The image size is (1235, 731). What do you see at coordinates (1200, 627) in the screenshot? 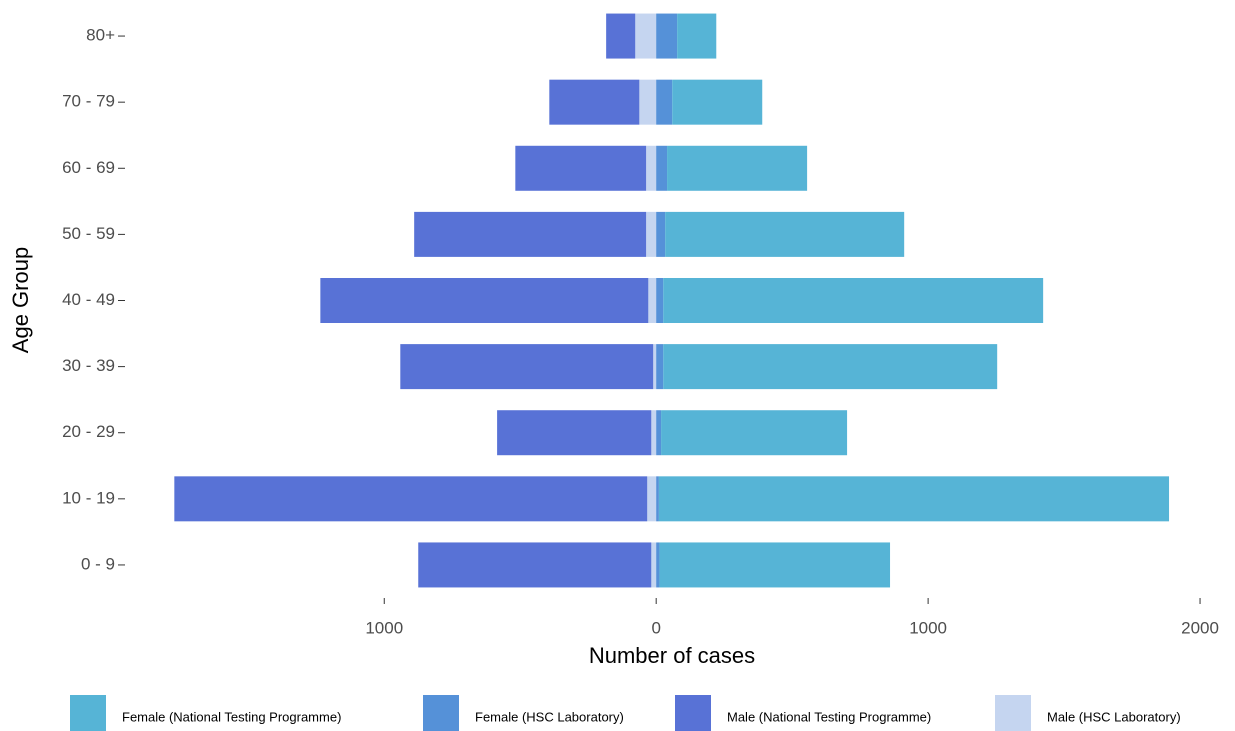
I see `x-tick-label: 2000` at bounding box center [1200, 627].